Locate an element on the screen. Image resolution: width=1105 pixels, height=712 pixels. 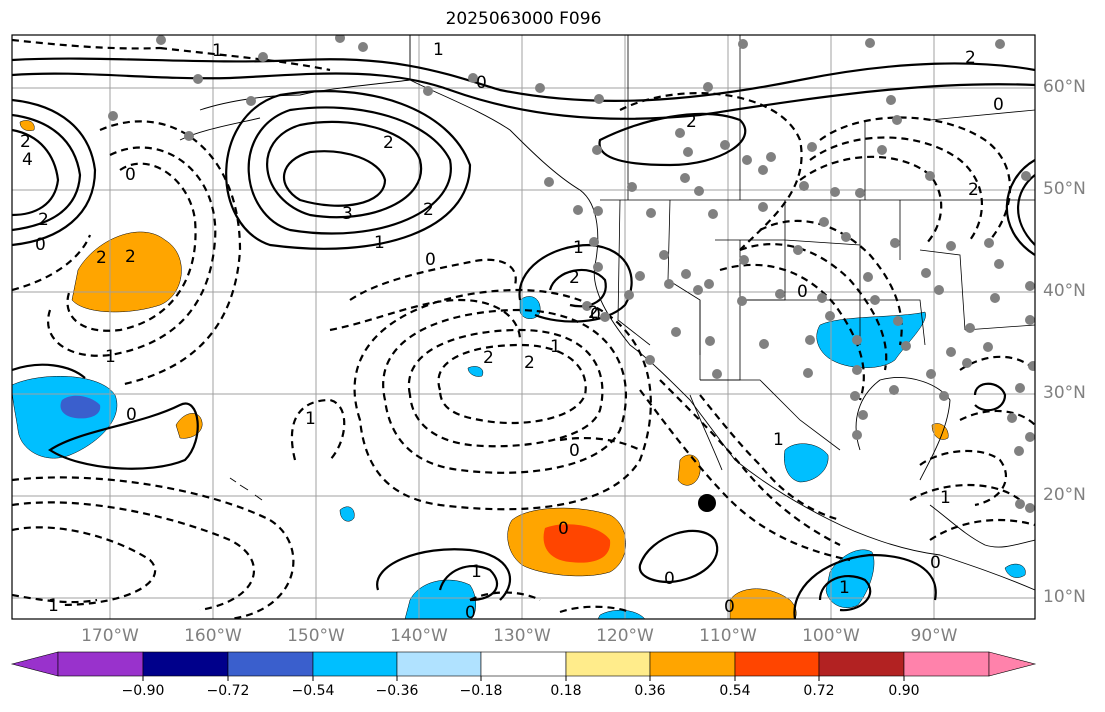
longitude-label: 140°W is located at coordinates (419, 636).